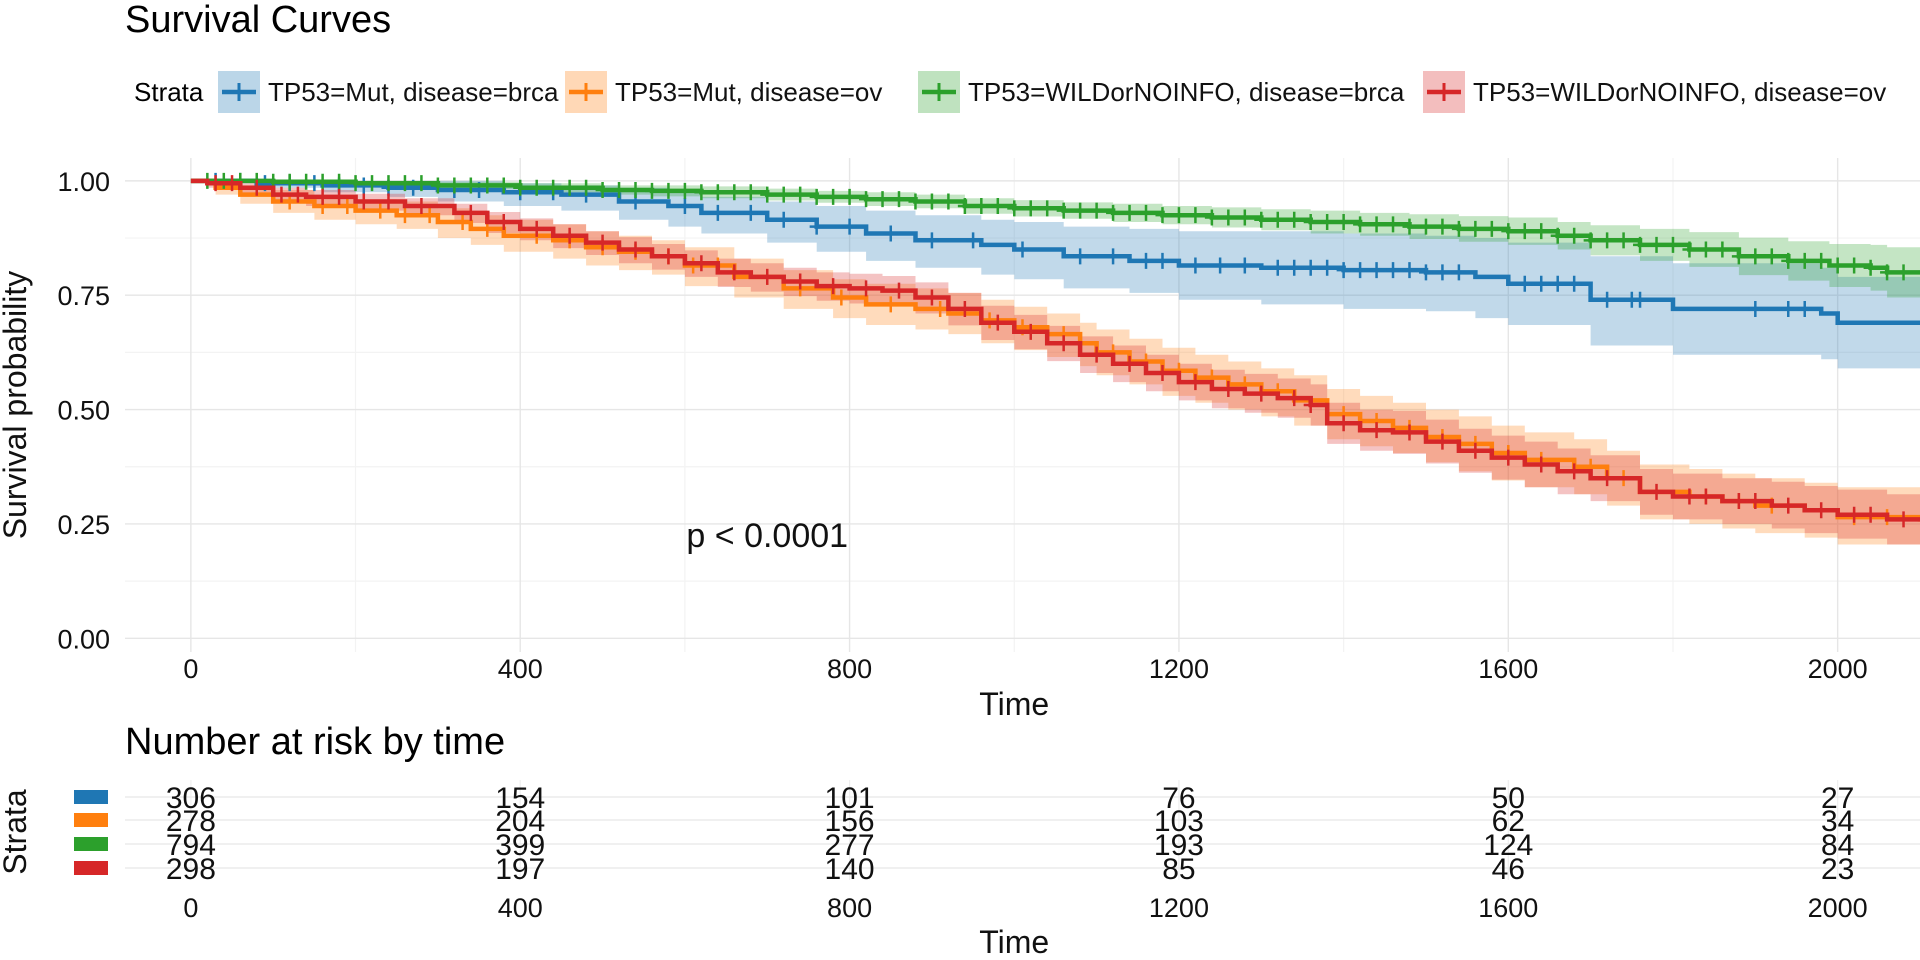 This screenshot has height=960, width=1920. What do you see at coordinates (191, 821) in the screenshot?
I see `risk-count: 278` at bounding box center [191, 821].